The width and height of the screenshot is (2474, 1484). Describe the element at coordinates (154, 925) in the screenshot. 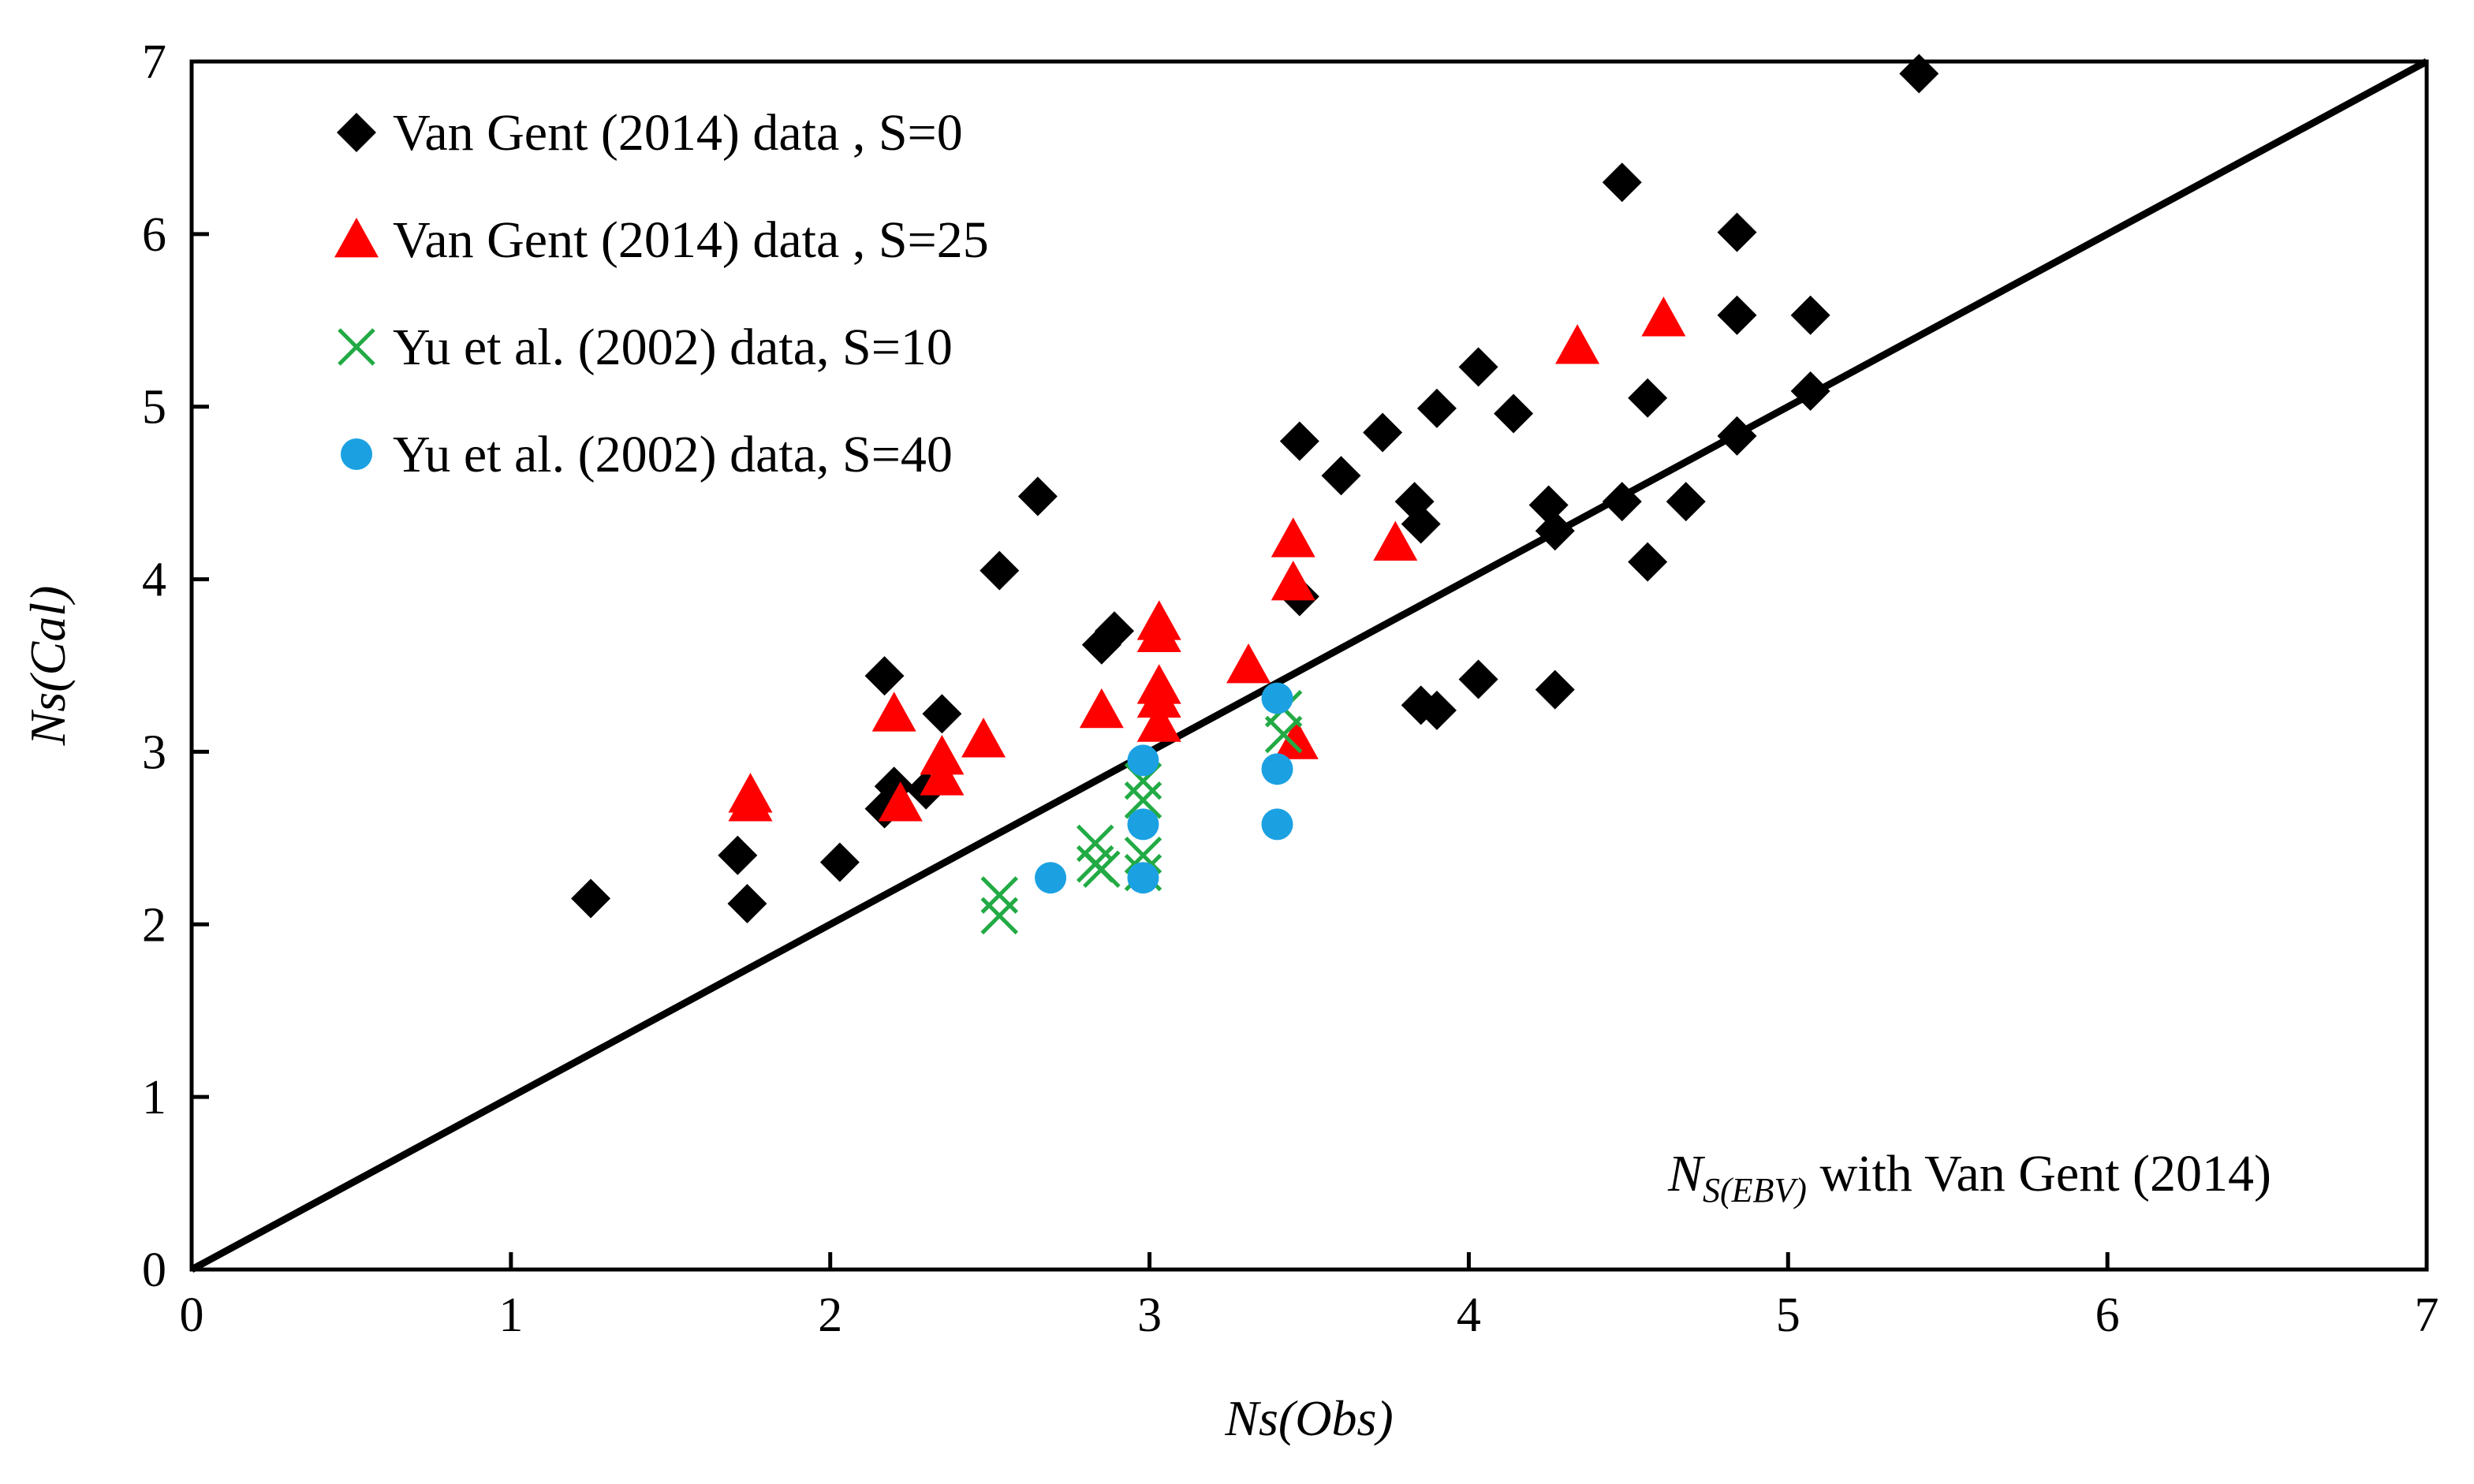

I see `y-tick-label: 2` at that location.